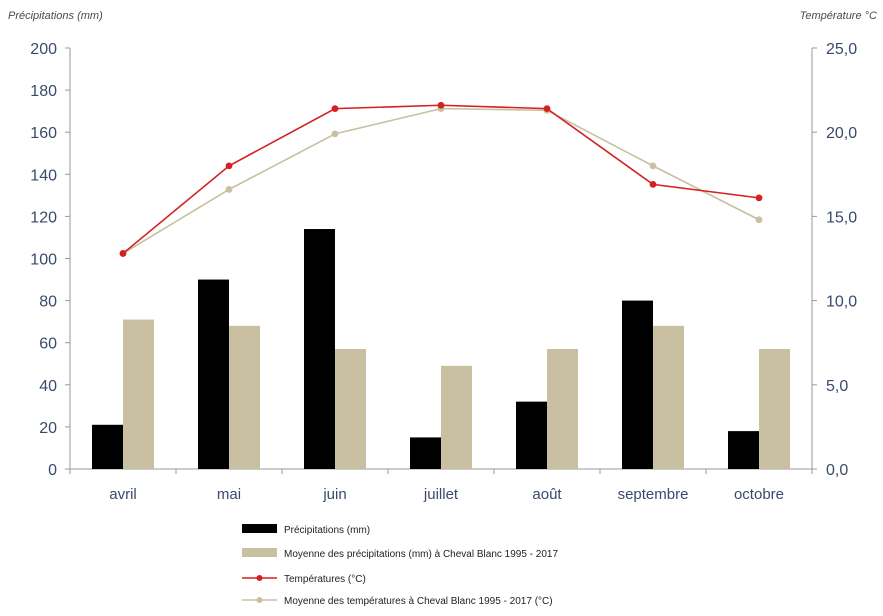 The width and height of the screenshot is (883, 616). I want to click on left-tick-label: 20, so click(48, 428).